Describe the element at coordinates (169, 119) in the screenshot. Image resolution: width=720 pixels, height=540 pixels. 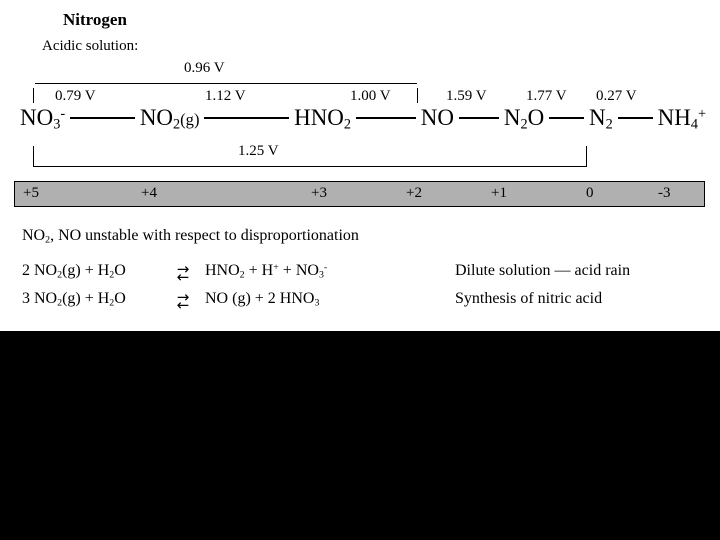
I see `species-no2g: NO2(g)` at that location.